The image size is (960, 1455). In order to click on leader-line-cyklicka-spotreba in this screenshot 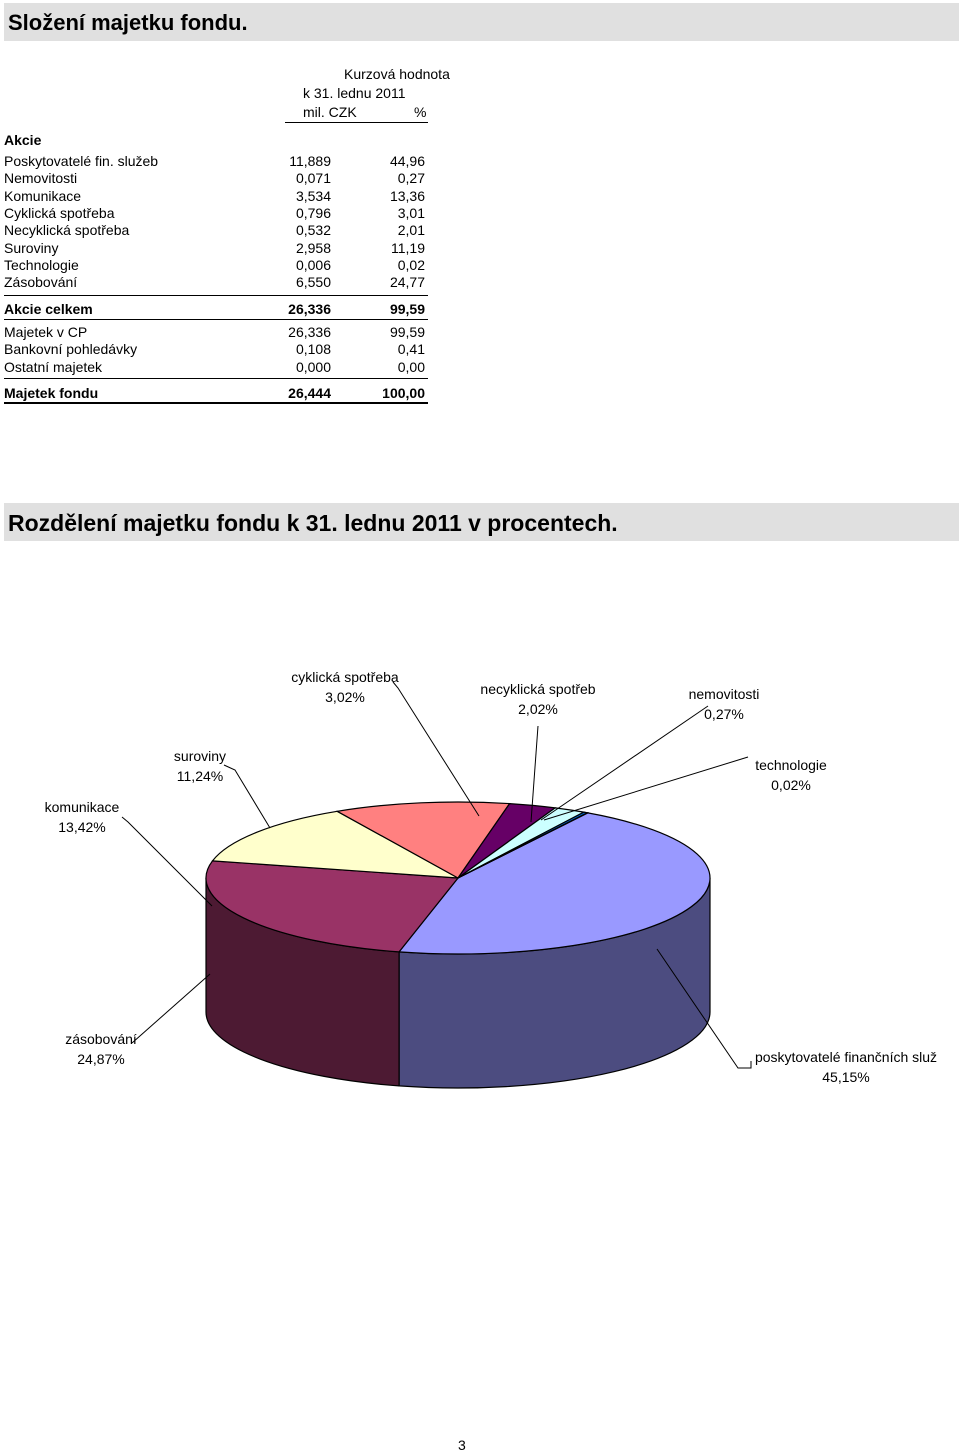, I will do `click(436, 749)`.